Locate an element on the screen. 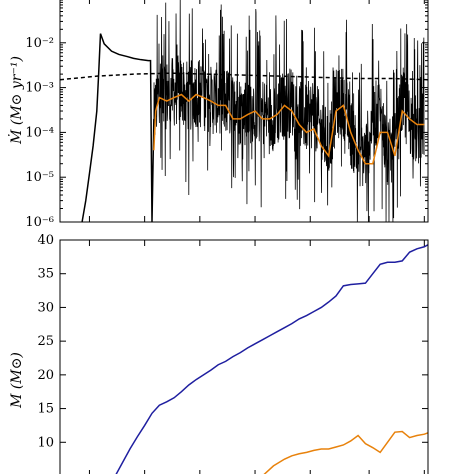 The width and height of the screenshot is (474, 474). y-tick-label: 15 is located at coordinates (45, 409).